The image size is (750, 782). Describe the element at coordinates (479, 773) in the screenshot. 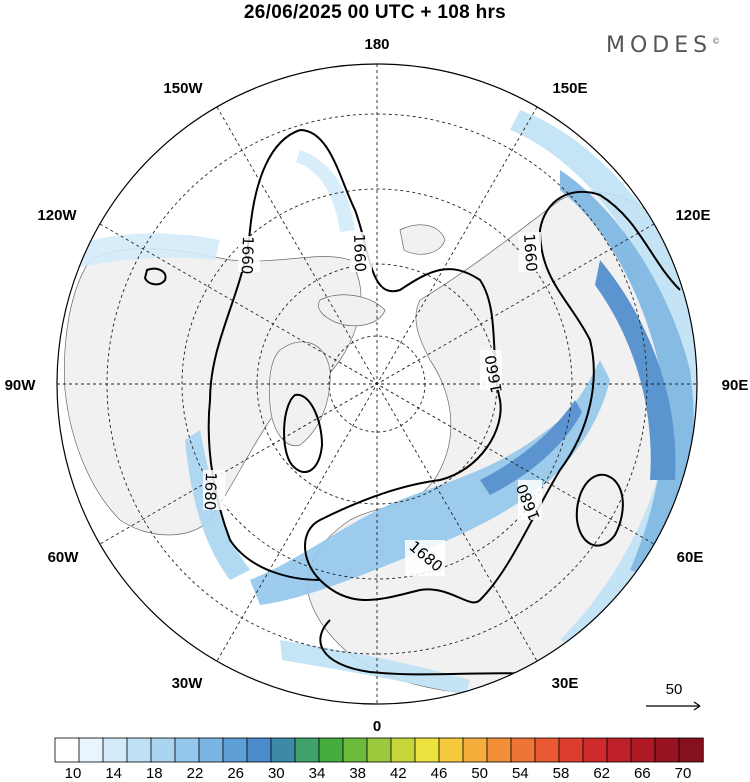

I see `colorbar-tick-label: 50` at that location.